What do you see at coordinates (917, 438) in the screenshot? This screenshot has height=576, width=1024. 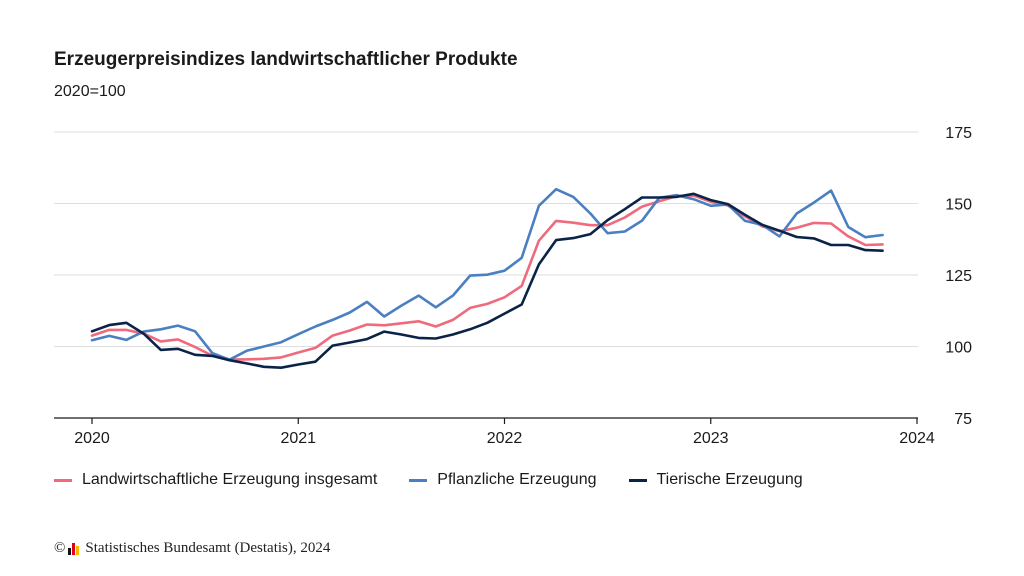 I see `x-tick-label-2024: 2024` at bounding box center [917, 438].